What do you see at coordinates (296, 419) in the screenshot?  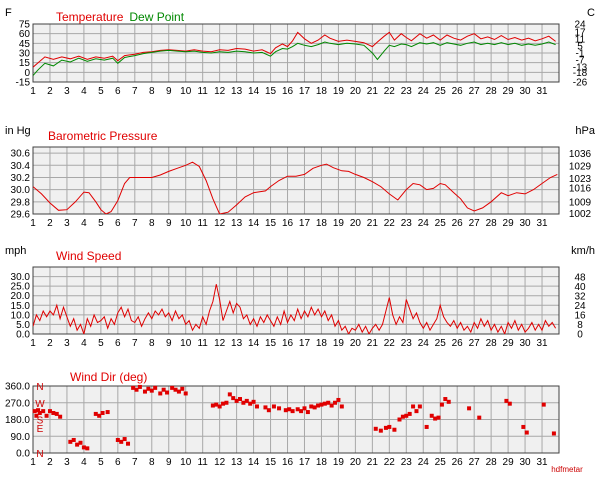 I see `plot-frame` at bounding box center [296, 419].